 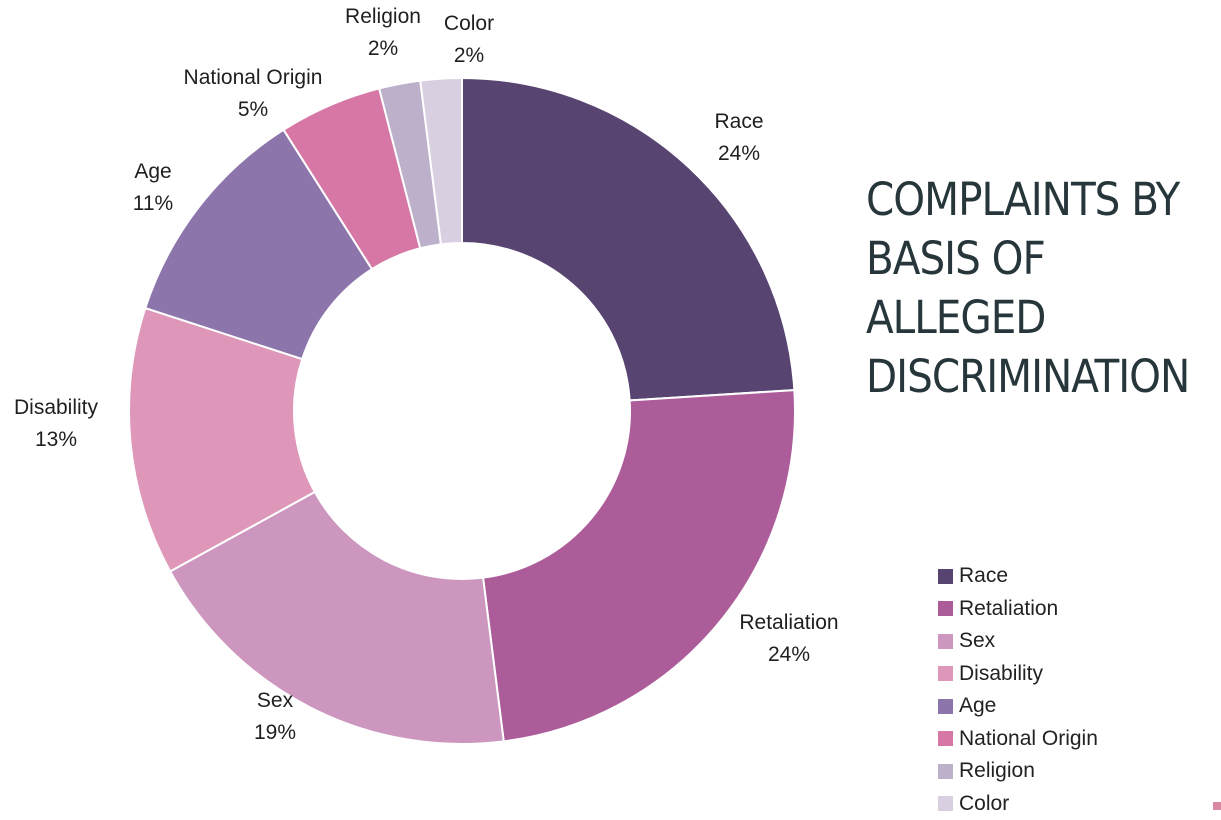 What do you see at coordinates (1028, 739) in the screenshot?
I see `legend-label-national-origin: National Origin` at bounding box center [1028, 739].